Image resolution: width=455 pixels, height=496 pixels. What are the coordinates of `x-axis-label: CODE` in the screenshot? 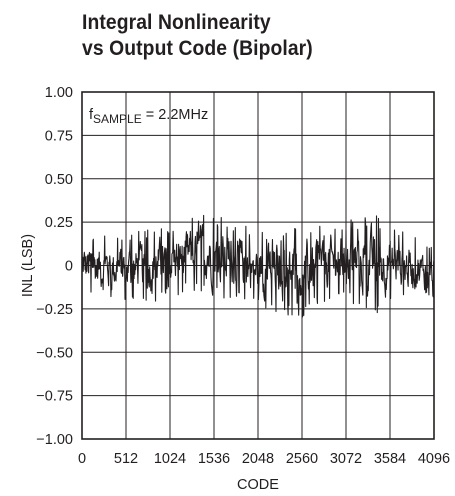 It's located at (258, 485).